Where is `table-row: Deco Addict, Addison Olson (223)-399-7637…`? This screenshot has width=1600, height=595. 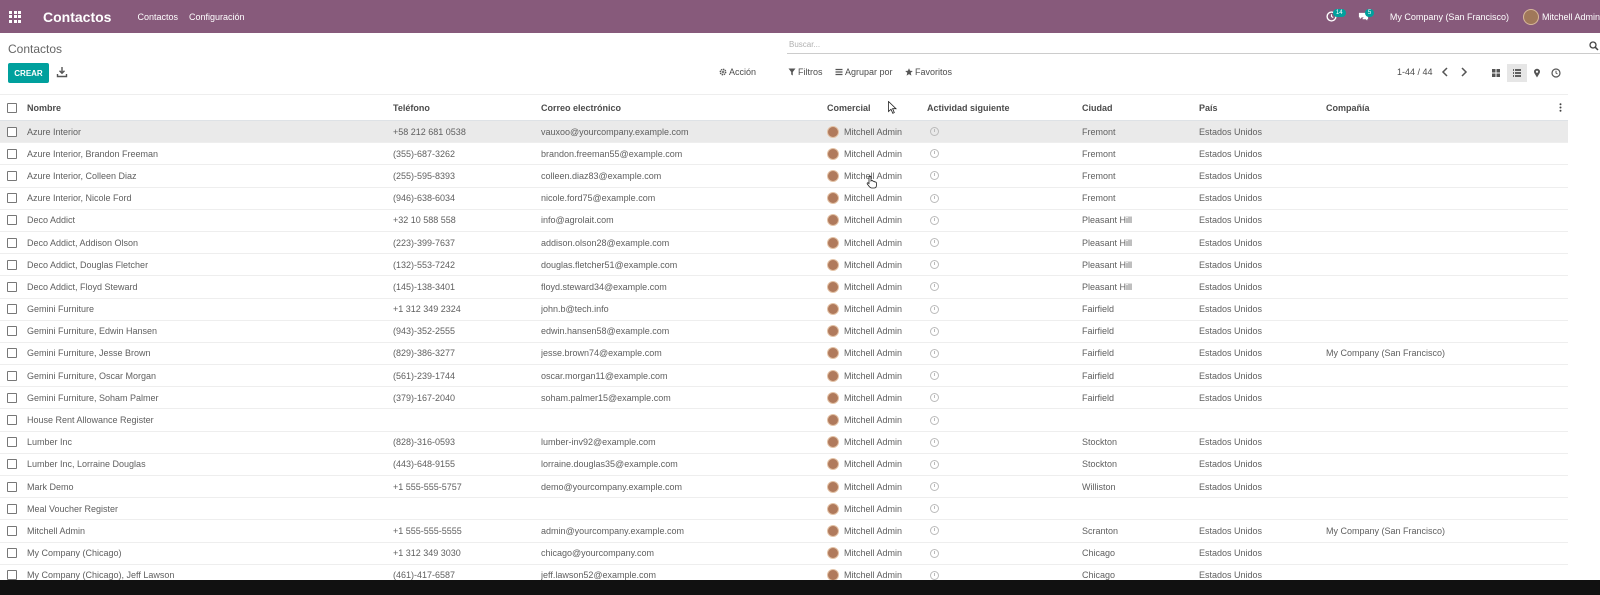 table-row: Deco Addict, Addison Olson (223)-399-7637… is located at coordinates (784, 243).